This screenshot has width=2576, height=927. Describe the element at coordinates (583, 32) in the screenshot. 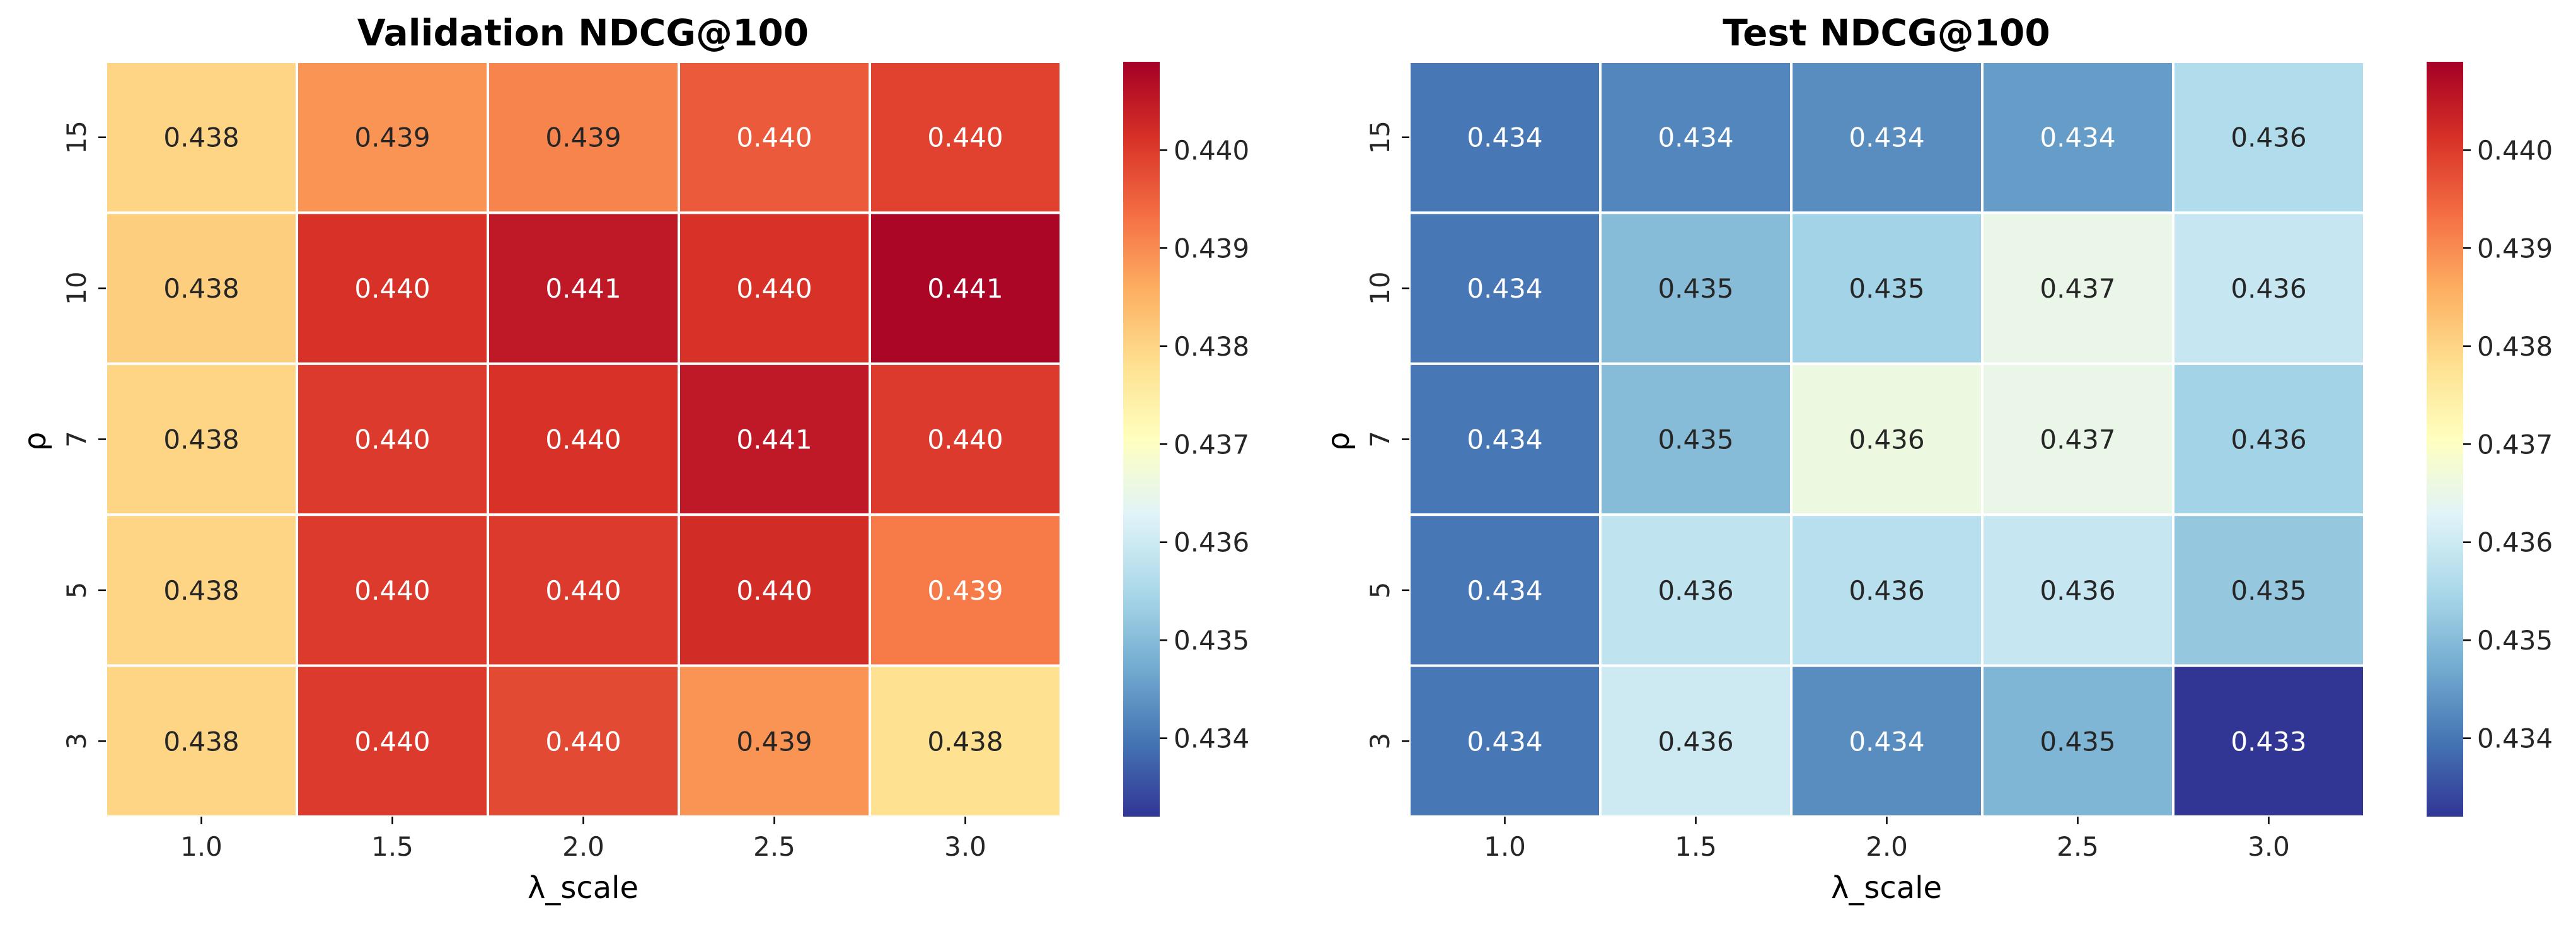

I see `validation-chart-title: Validation NDCG@100` at that location.